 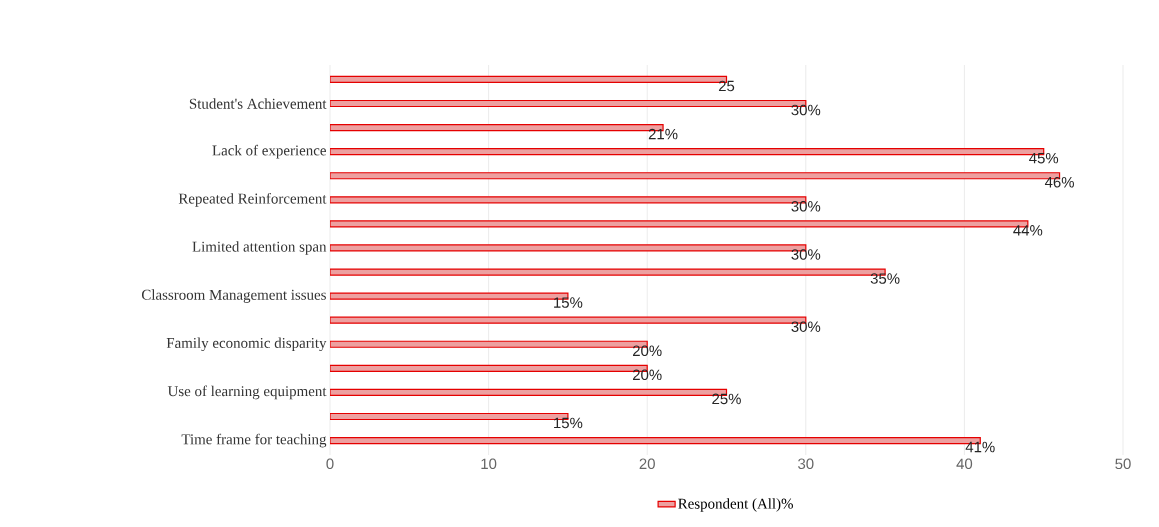 I want to click on x-tick-label: 20, so click(x=647, y=464).